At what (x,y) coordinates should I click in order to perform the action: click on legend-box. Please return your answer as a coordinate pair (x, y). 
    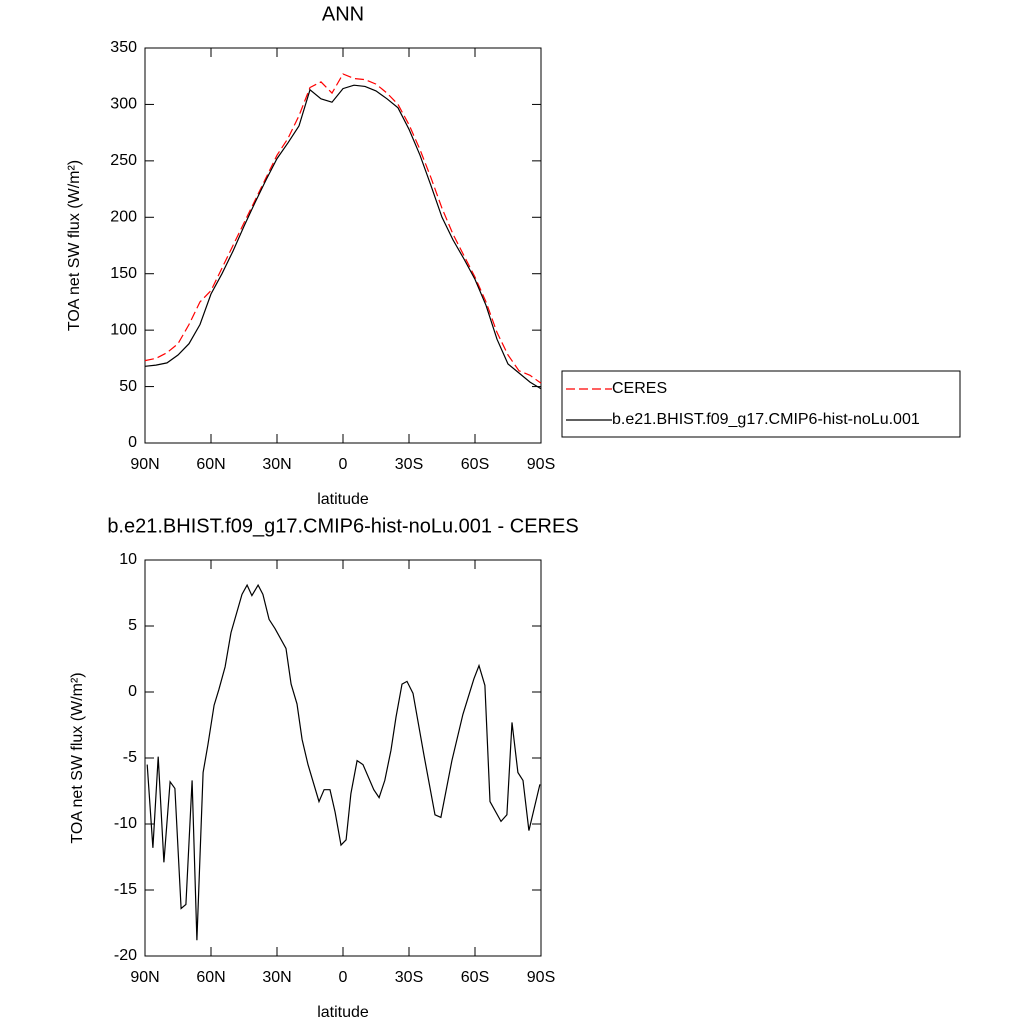
    Looking at the image, I should click on (761, 404).